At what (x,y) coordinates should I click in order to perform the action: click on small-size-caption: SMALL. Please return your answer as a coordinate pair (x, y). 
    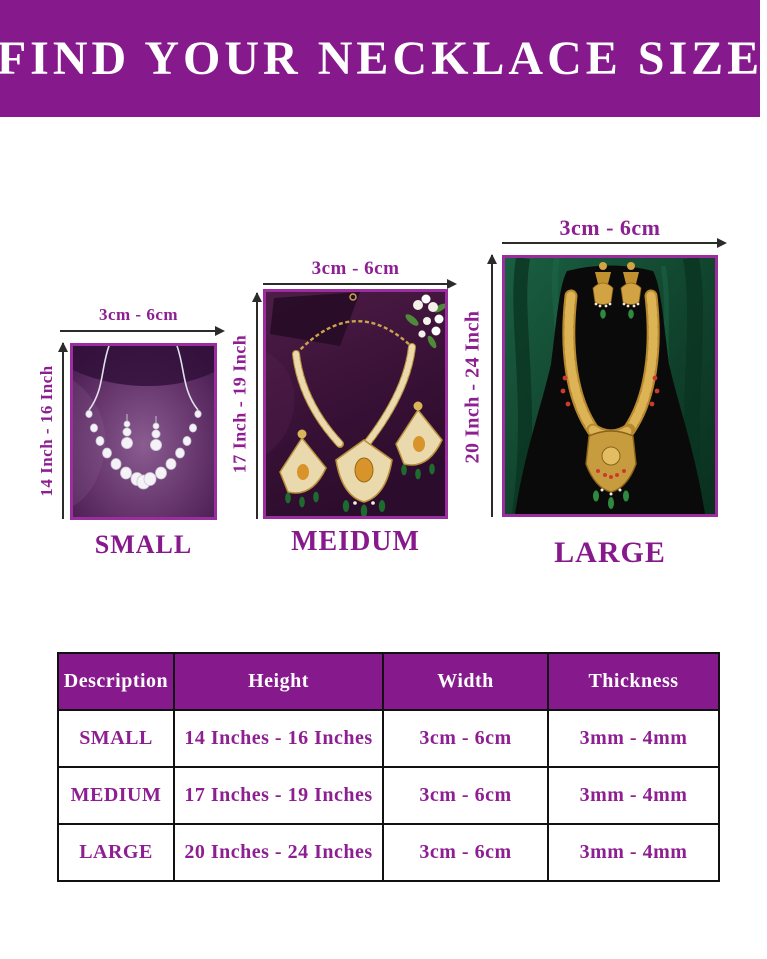
    Looking at the image, I should click on (143, 544).